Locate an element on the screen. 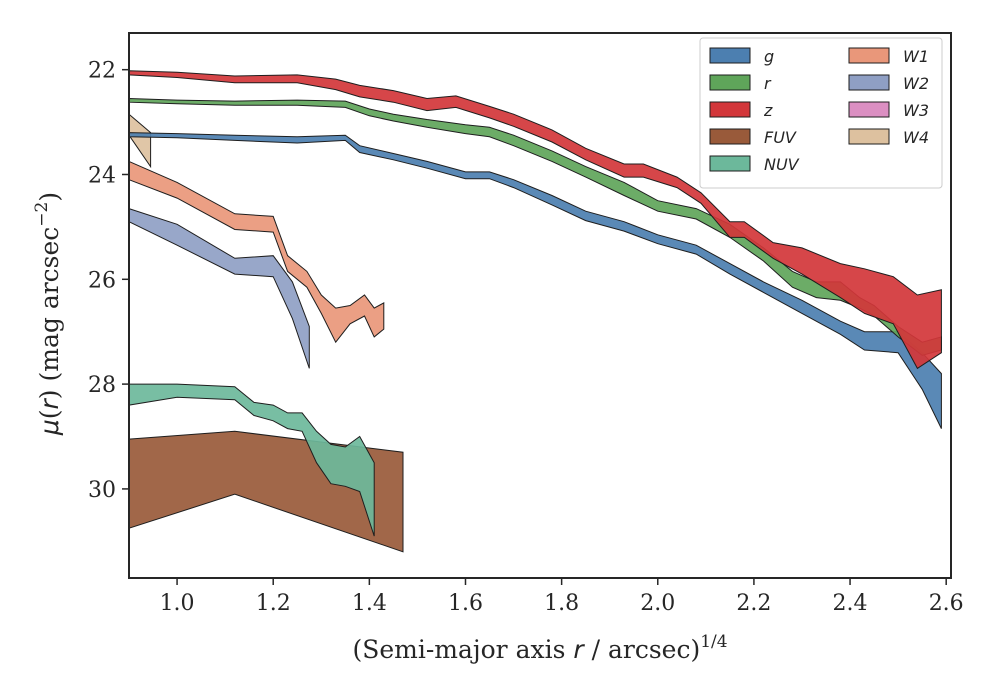 This screenshot has width=1000, height=700. legend-swatch-w3 is located at coordinates (869, 109).